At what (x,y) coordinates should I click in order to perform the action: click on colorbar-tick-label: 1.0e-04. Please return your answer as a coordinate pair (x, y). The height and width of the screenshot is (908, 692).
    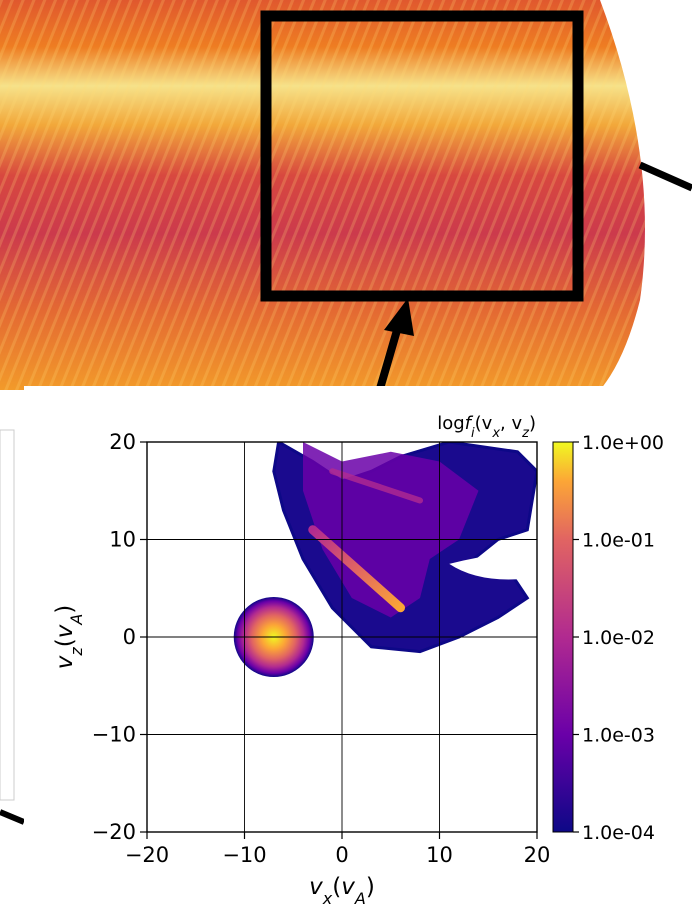
    Looking at the image, I should click on (618, 833).